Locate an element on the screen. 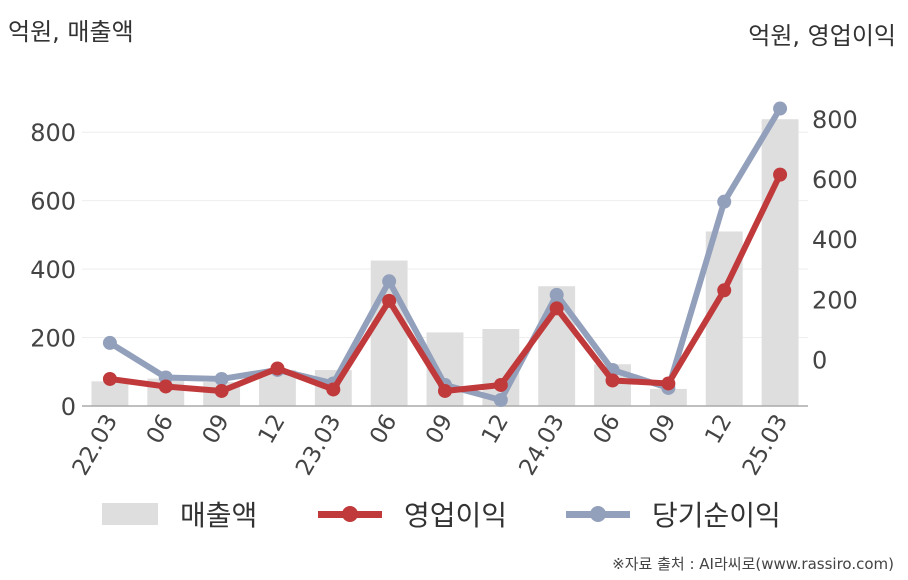 This screenshot has width=908, height=580. legend-item-net-income: 당기순이익 is located at coordinates (673, 514).